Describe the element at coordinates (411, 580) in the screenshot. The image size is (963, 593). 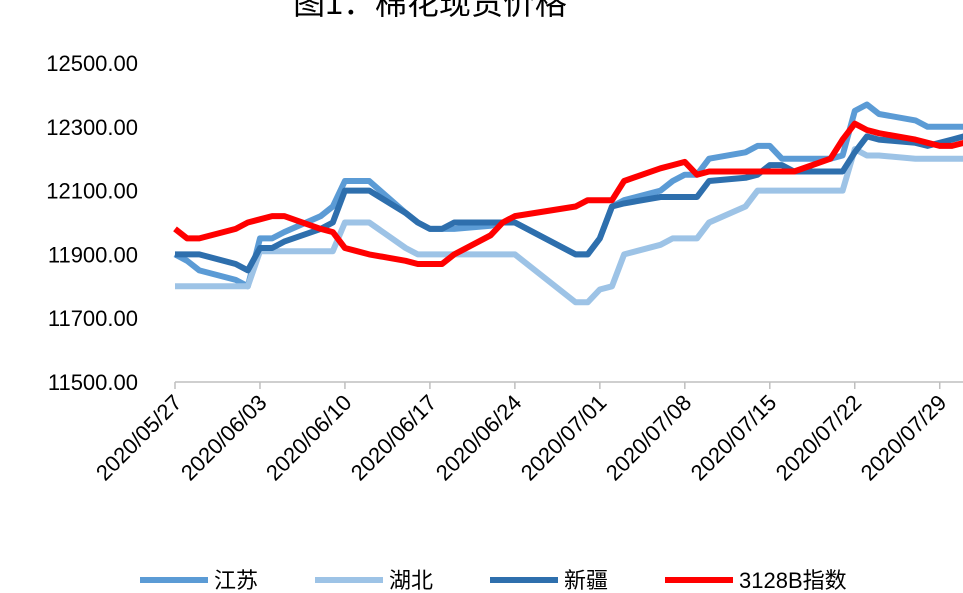
I see `legend-label: 湖北` at that location.